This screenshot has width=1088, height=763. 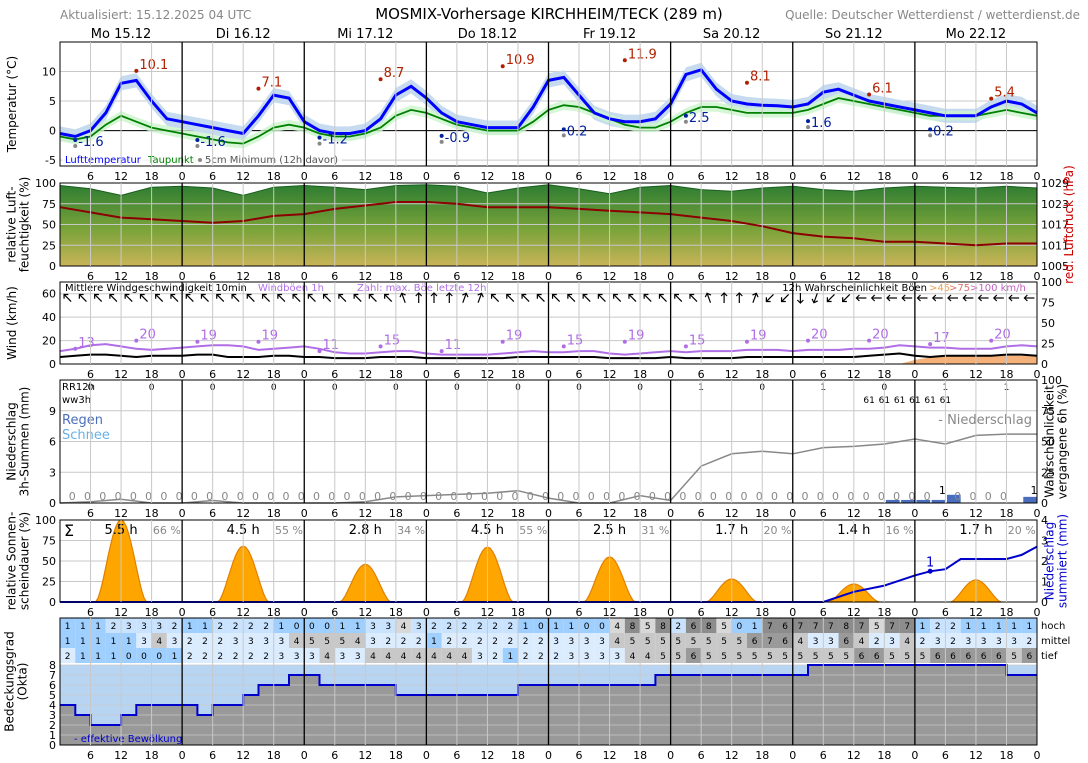 I want to click on cumulative-marker-label: 1, so click(x=930, y=562).